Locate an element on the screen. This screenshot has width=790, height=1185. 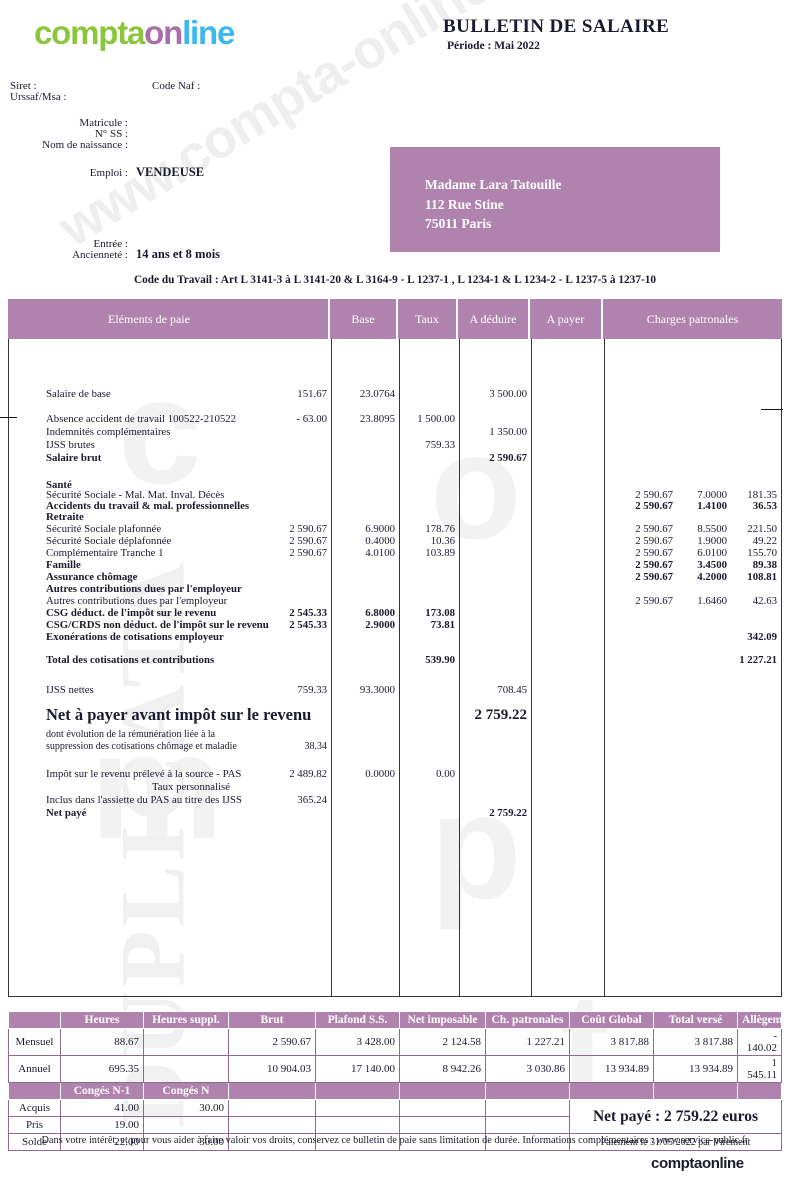
payroll-row: Salaire de base 151.67 23.0764 3 500.00 is located at coordinates (395, 394).